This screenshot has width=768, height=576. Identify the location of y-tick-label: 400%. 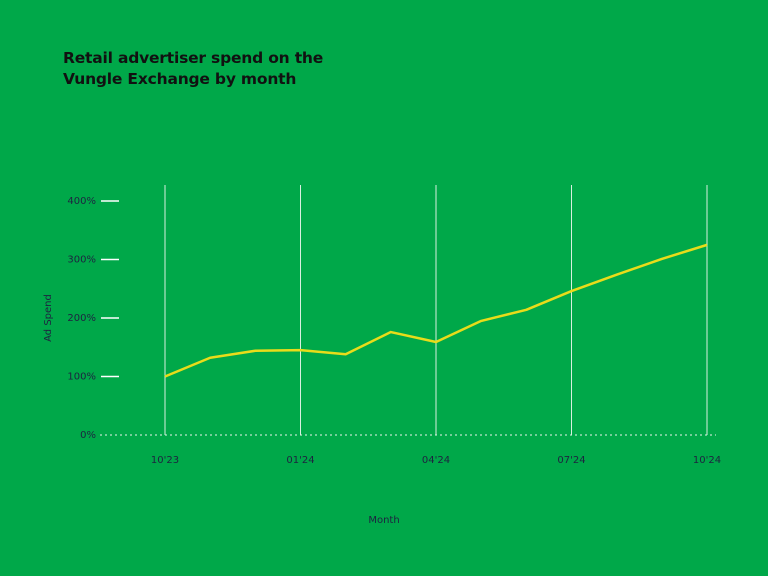
(81, 201).